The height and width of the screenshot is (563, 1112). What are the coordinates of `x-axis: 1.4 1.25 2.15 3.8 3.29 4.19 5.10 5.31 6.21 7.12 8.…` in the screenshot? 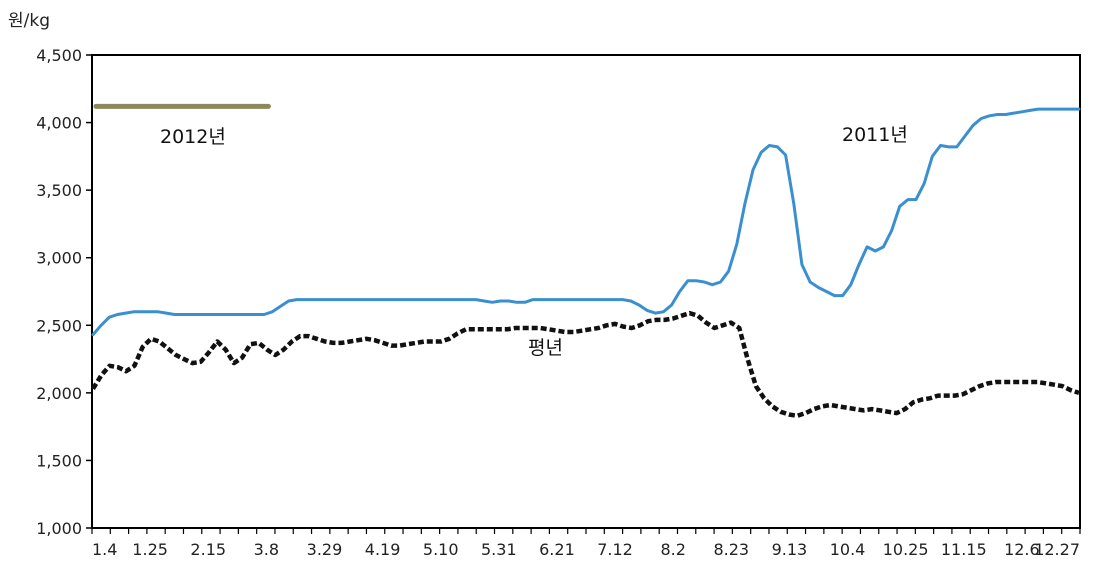 It's located at (586, 543).